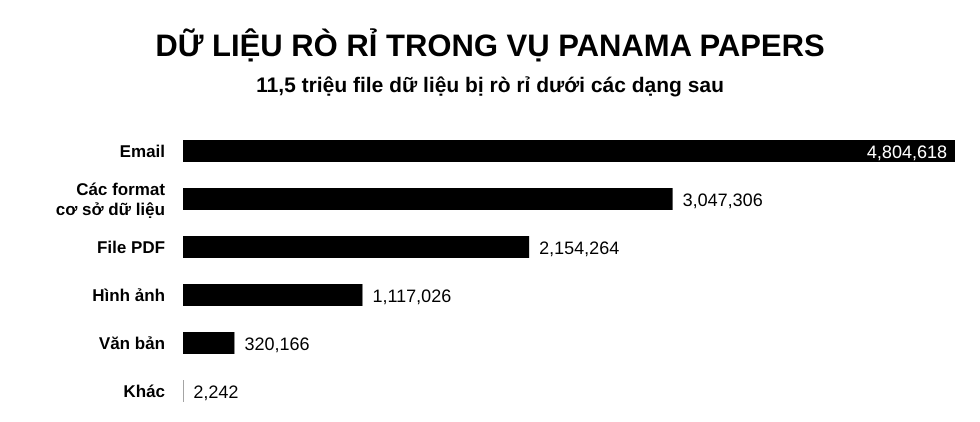  I want to click on data-label: 320,166, so click(277, 344).